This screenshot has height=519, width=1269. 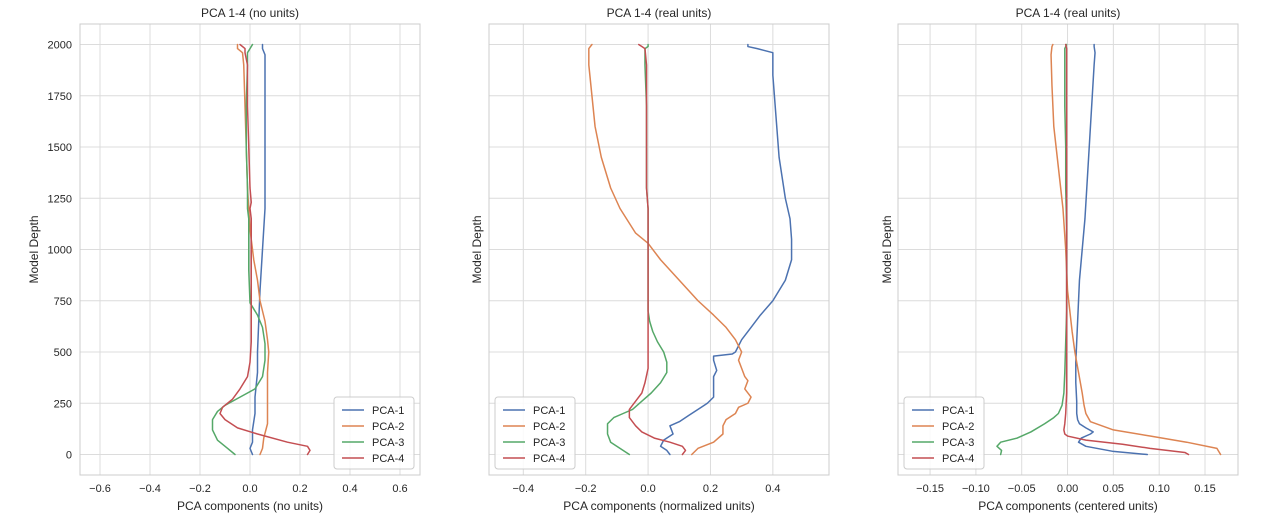 What do you see at coordinates (60, 148) in the screenshot?
I see `y-tick-label: 1500` at bounding box center [60, 148].